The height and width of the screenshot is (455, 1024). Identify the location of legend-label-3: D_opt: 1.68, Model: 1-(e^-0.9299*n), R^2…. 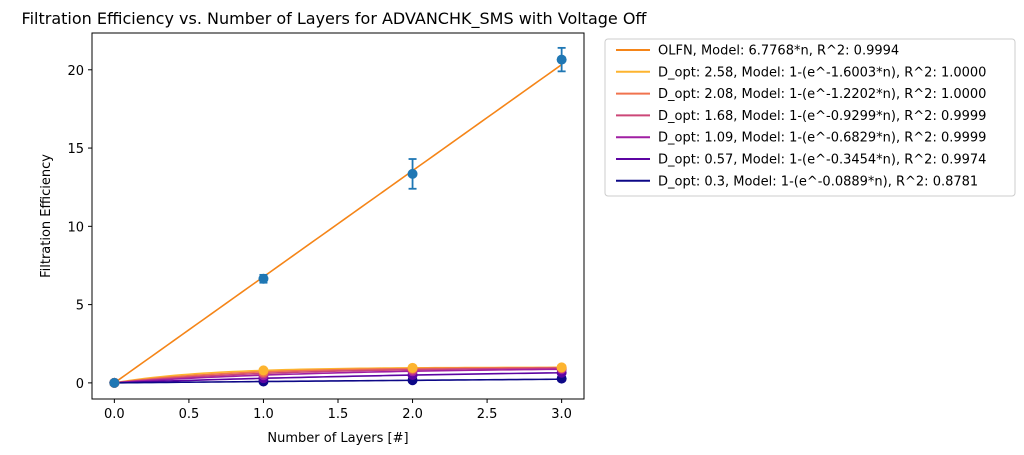
(822, 116).